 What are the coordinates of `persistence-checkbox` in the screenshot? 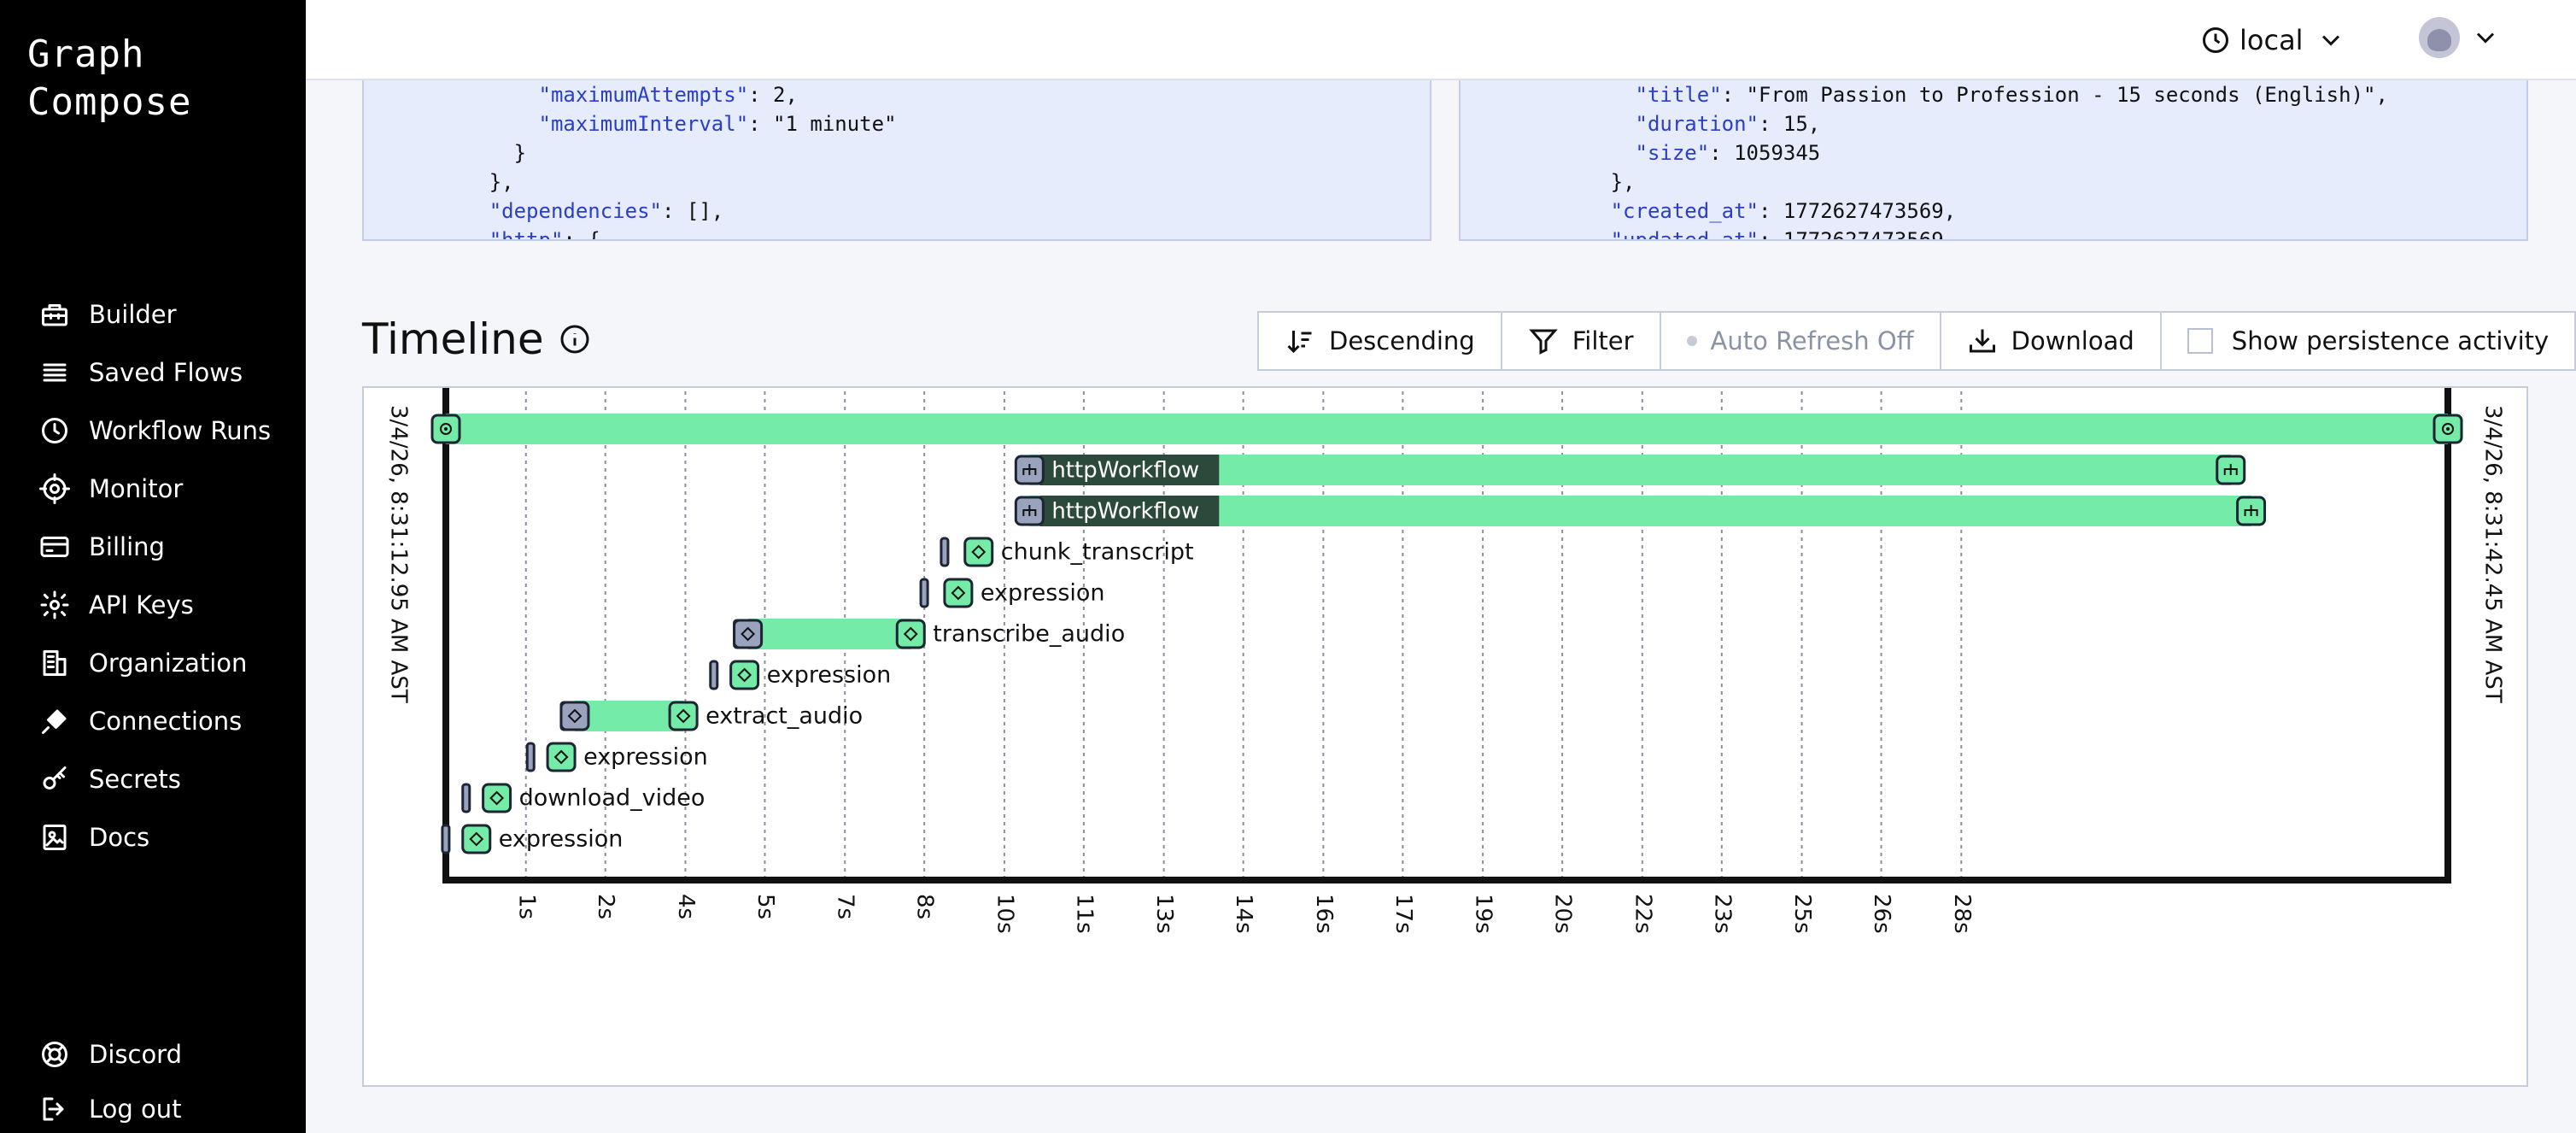 It's located at (2200, 341).